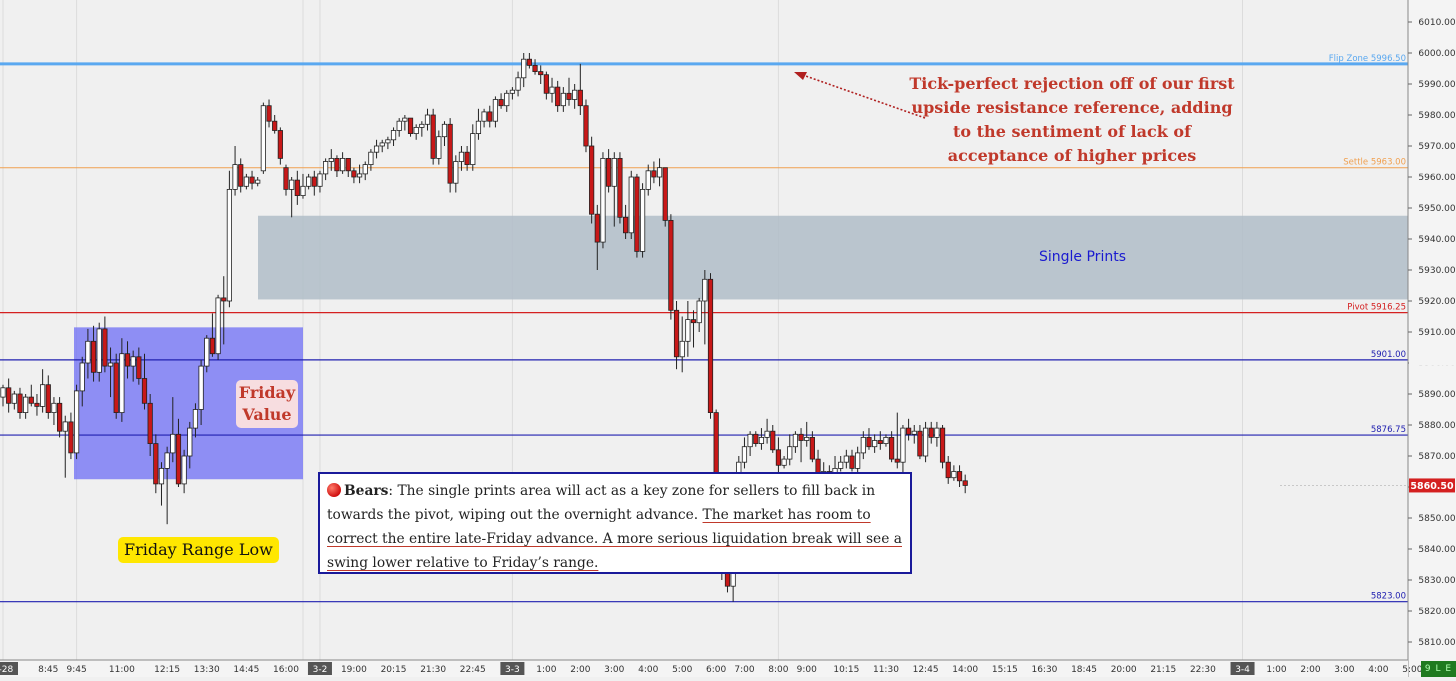 Image resolution: width=1456 pixels, height=681 pixels. Describe the element at coordinates (1436, 209) in the screenshot. I see `price-tick-label: 5950.00` at that location.